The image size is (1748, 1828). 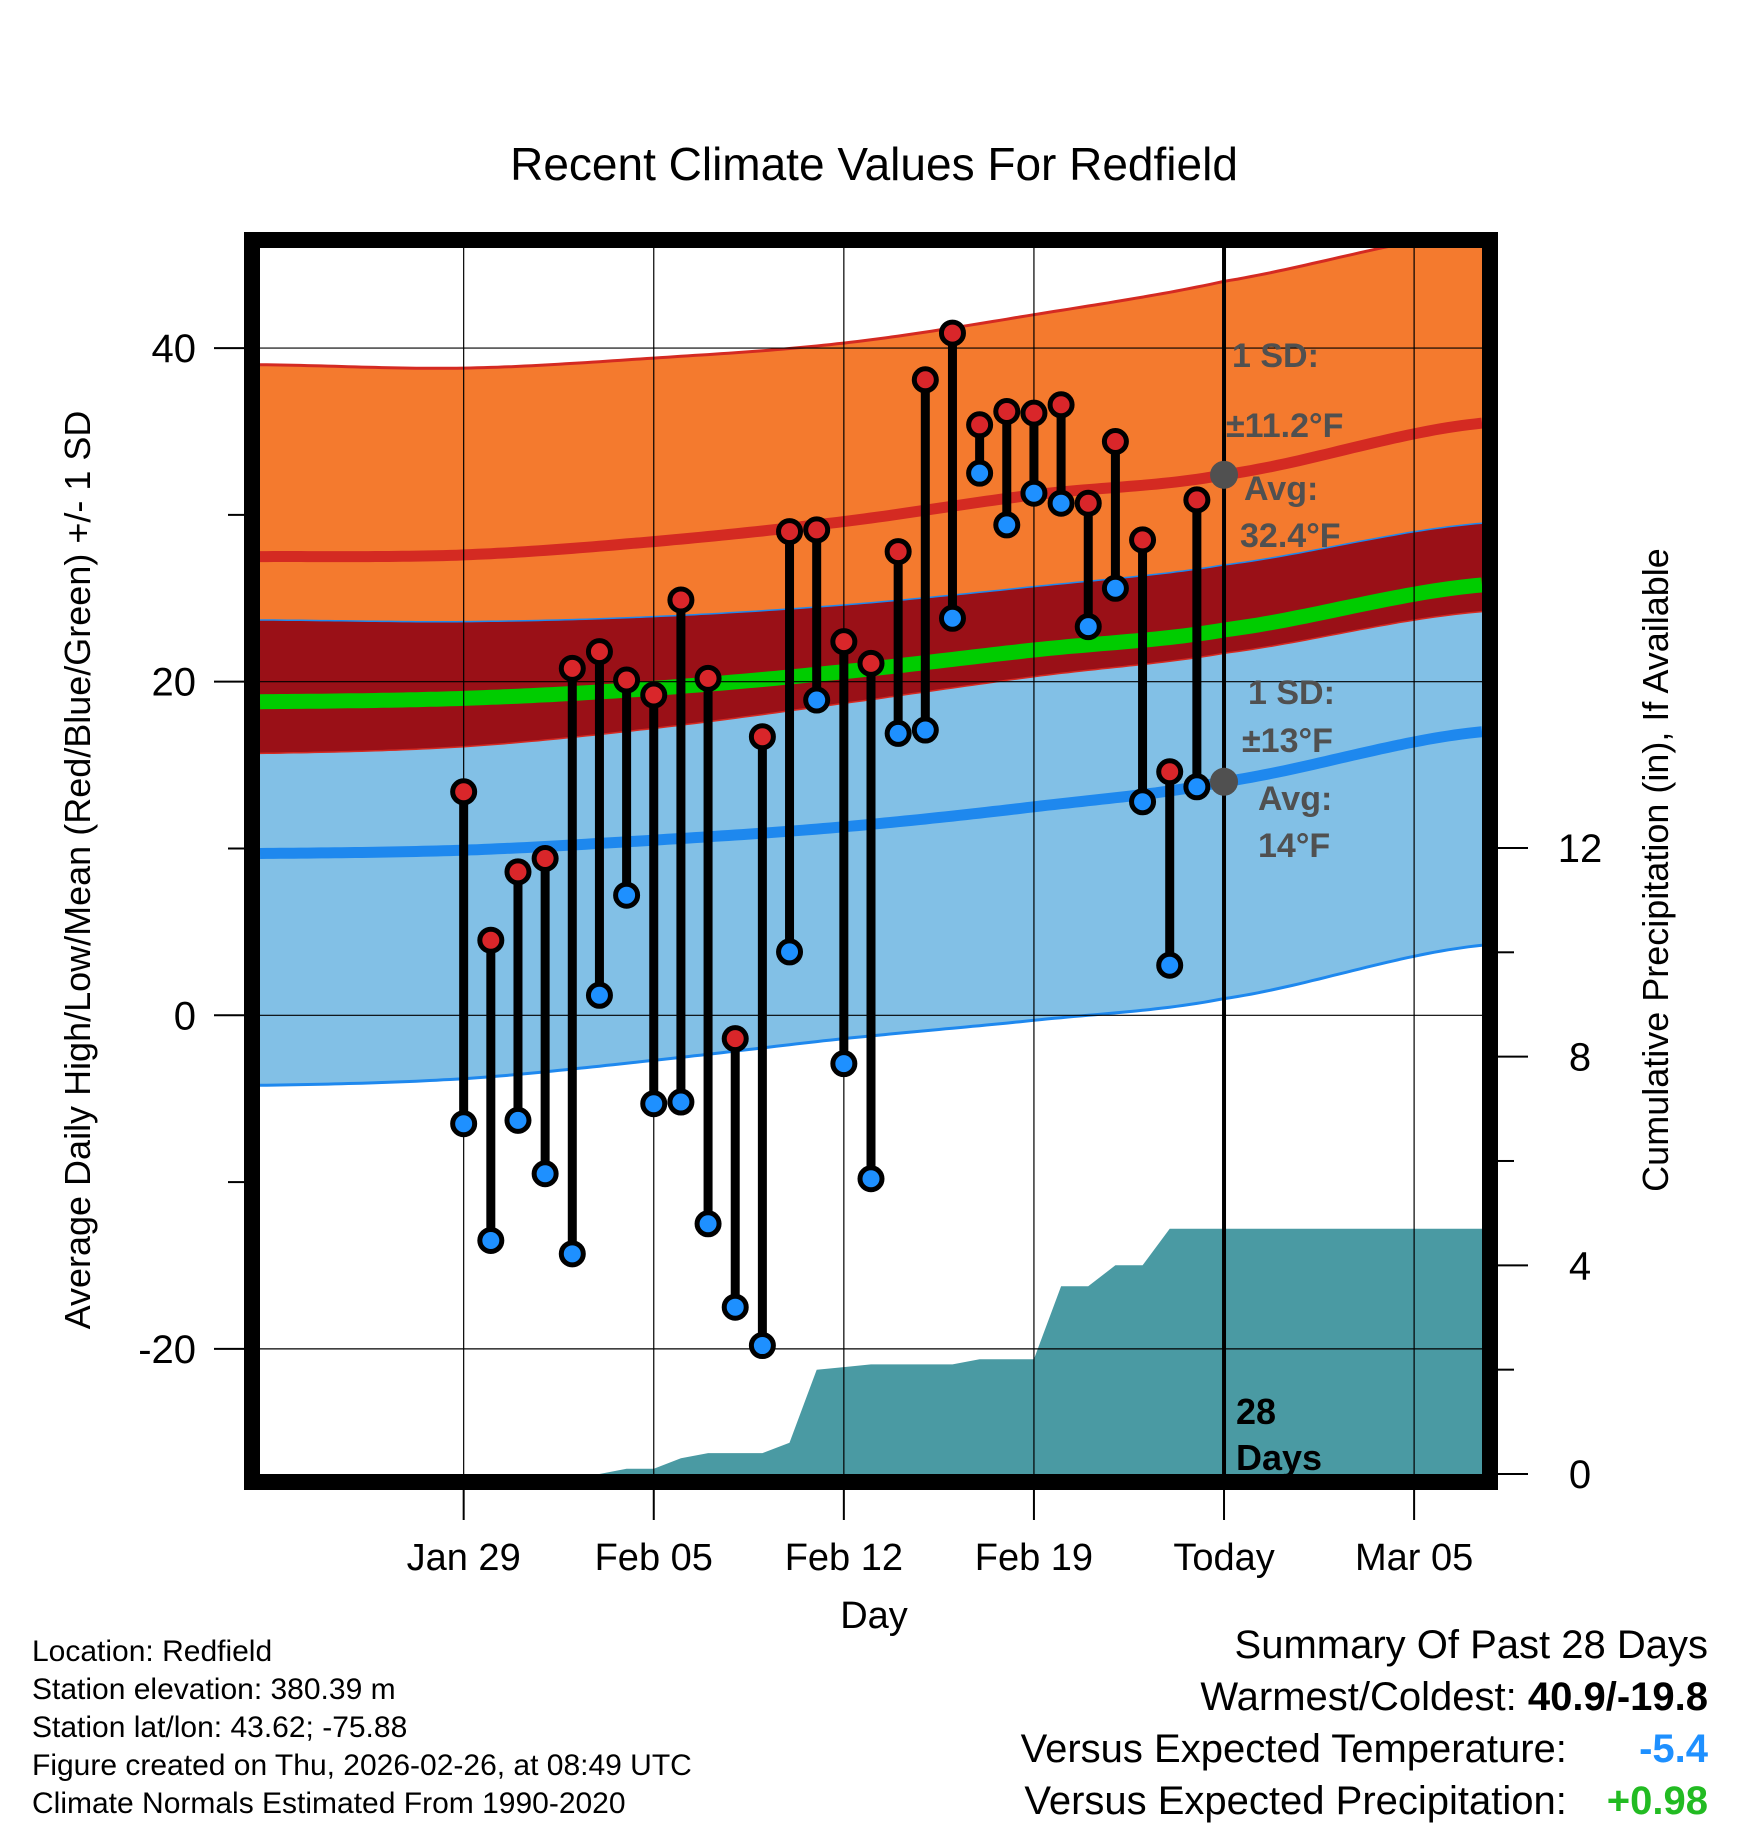 What do you see at coordinates (874, 164) in the screenshot?
I see `chart-title: Recent Climate Values For Redfield` at bounding box center [874, 164].